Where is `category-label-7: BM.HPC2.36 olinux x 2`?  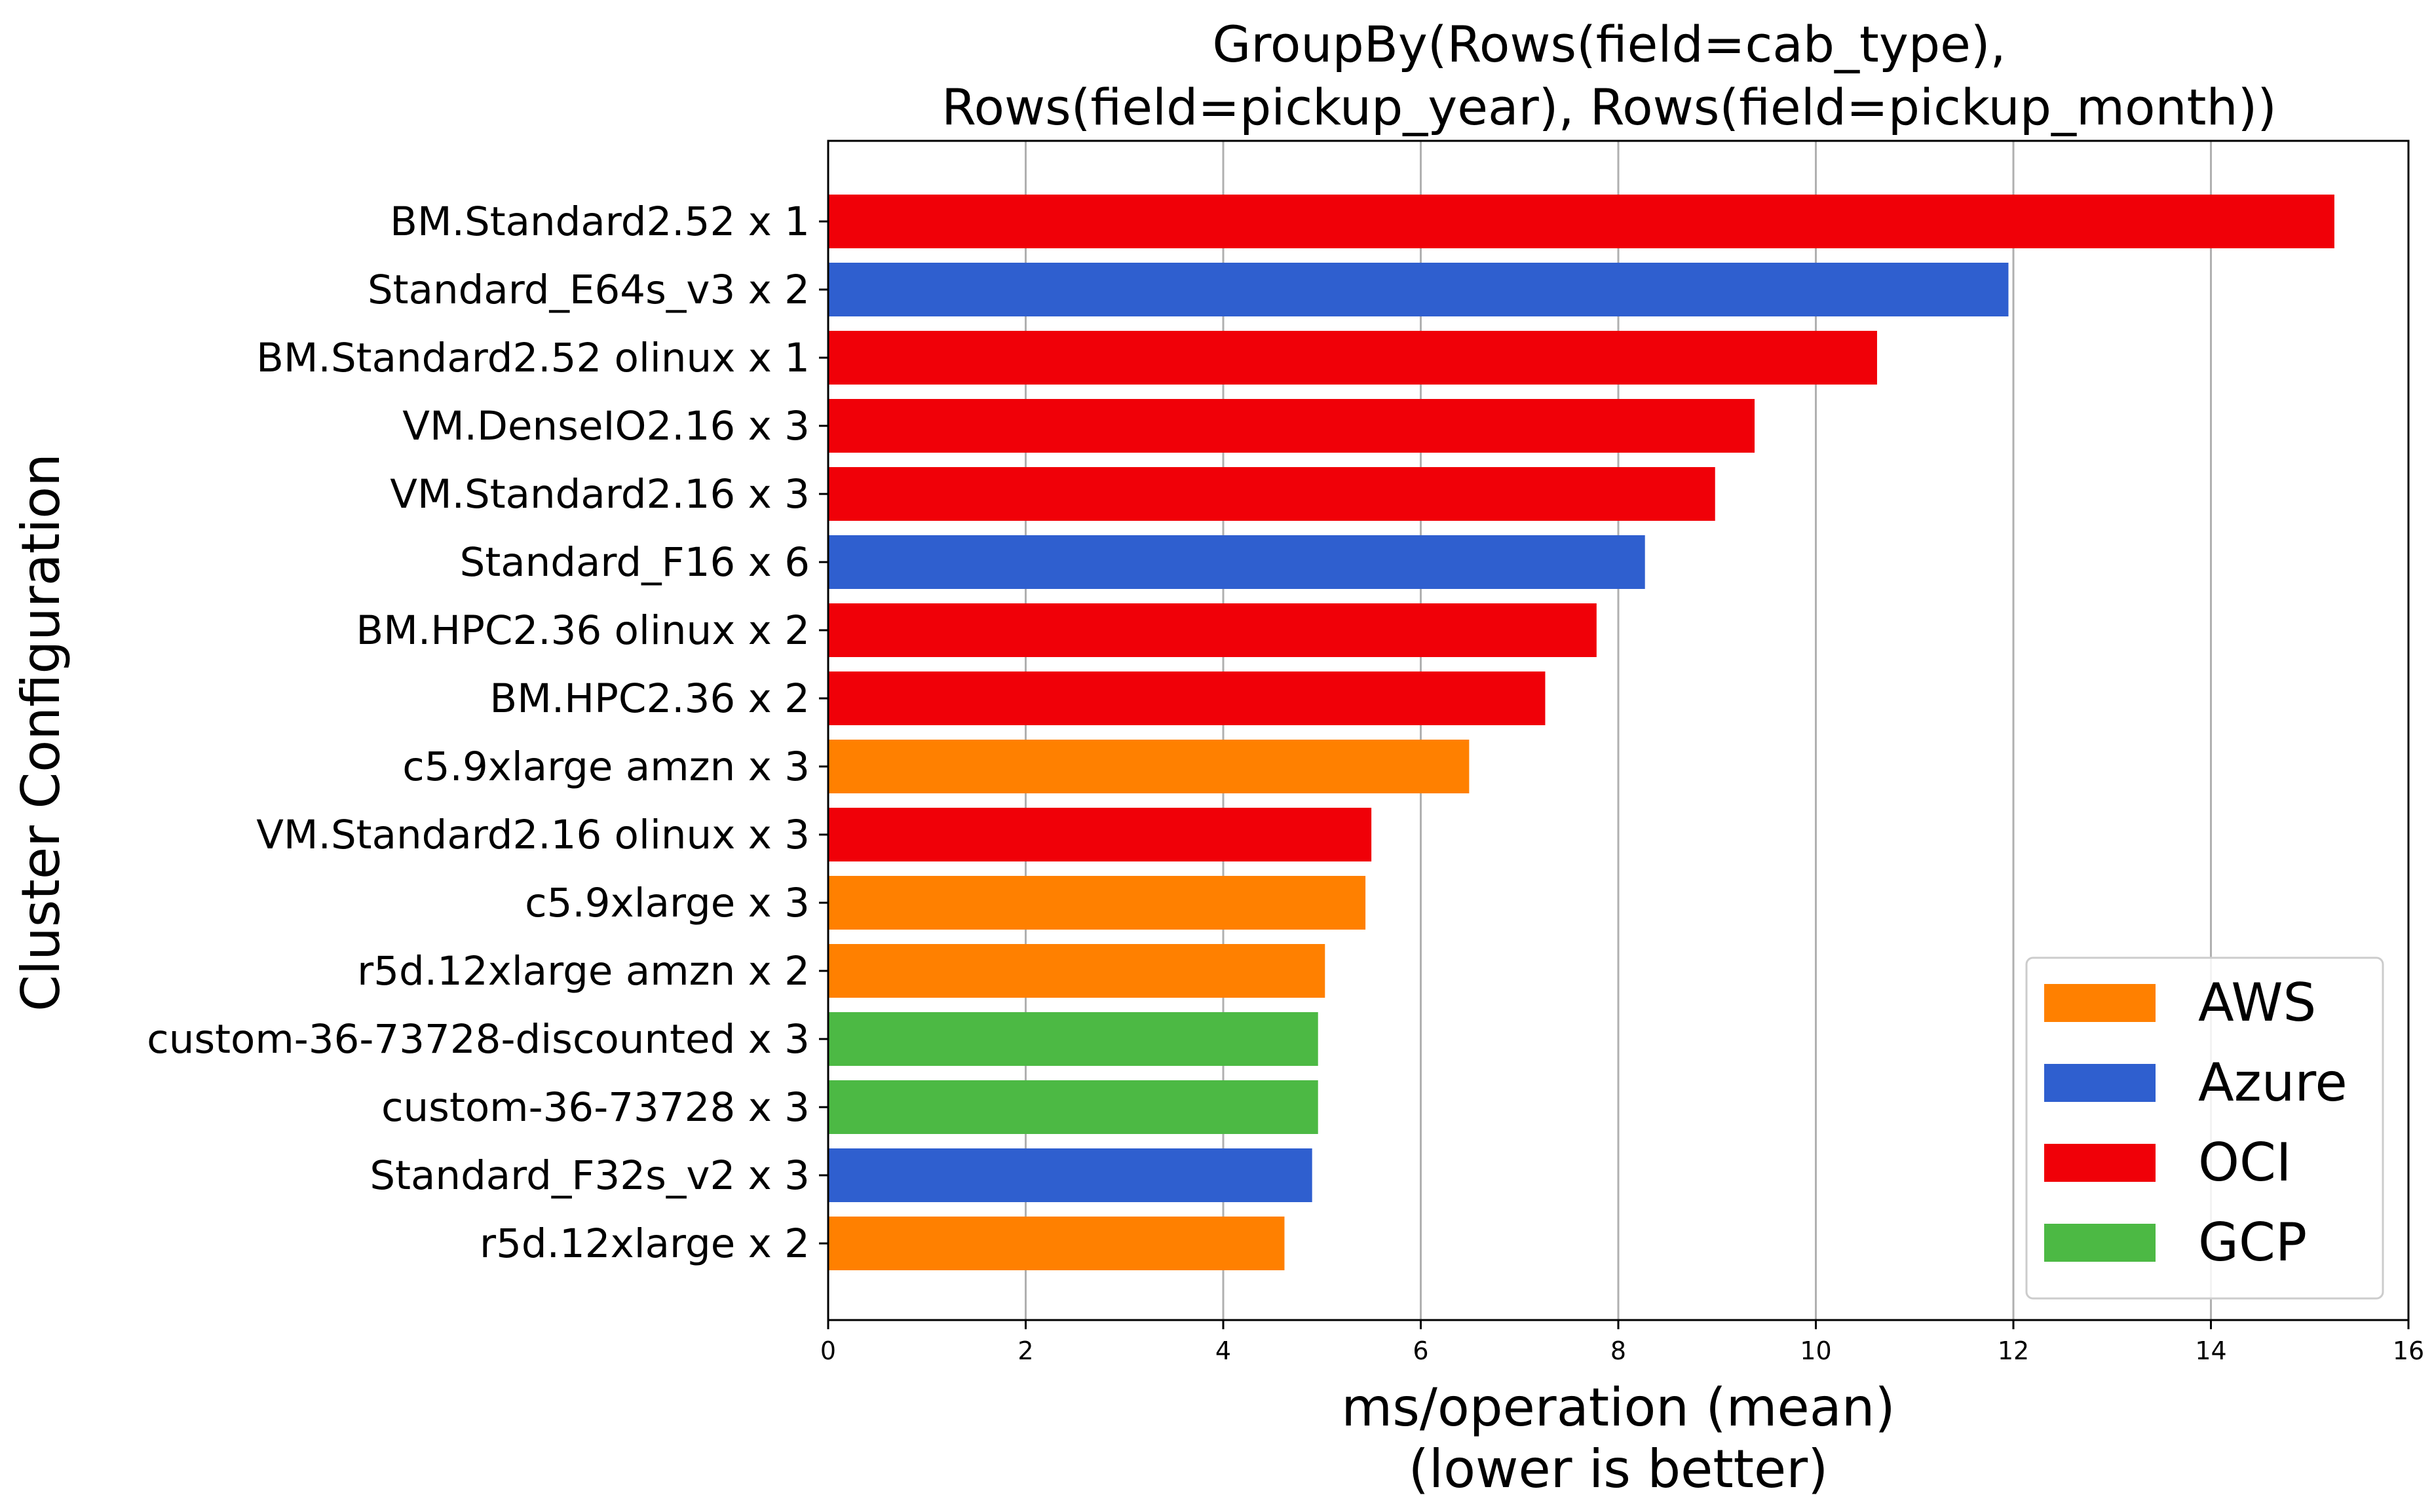 category-label-7: BM.HPC2.36 olinux x 2 is located at coordinates (583, 630).